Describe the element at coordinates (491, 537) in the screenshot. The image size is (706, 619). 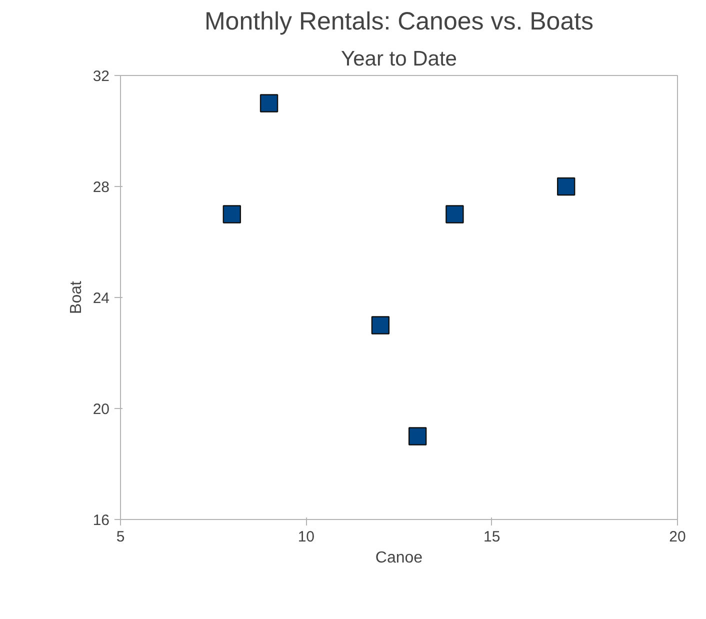
I see `x-tick-label: 15` at that location.